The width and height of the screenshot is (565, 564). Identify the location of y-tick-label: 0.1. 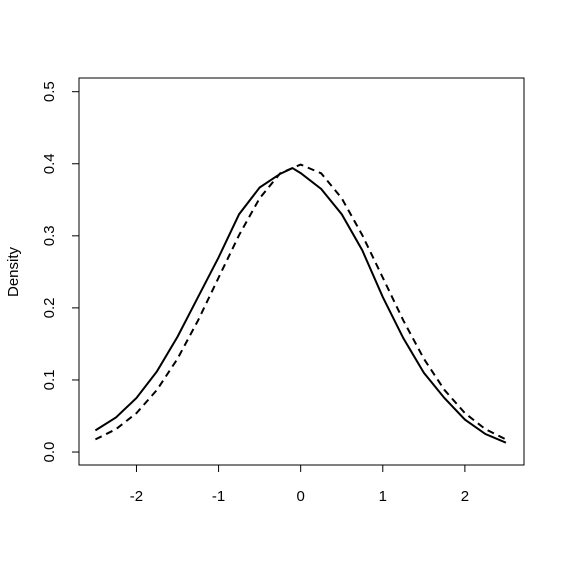
(49, 380).